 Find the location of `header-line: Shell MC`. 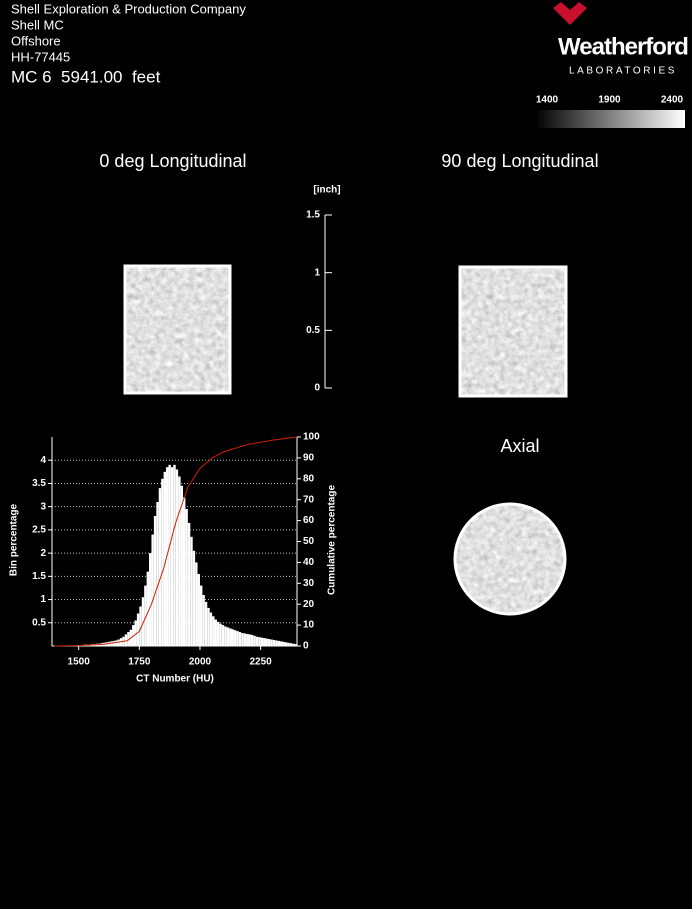

header-line: Shell MC is located at coordinates (37, 24).